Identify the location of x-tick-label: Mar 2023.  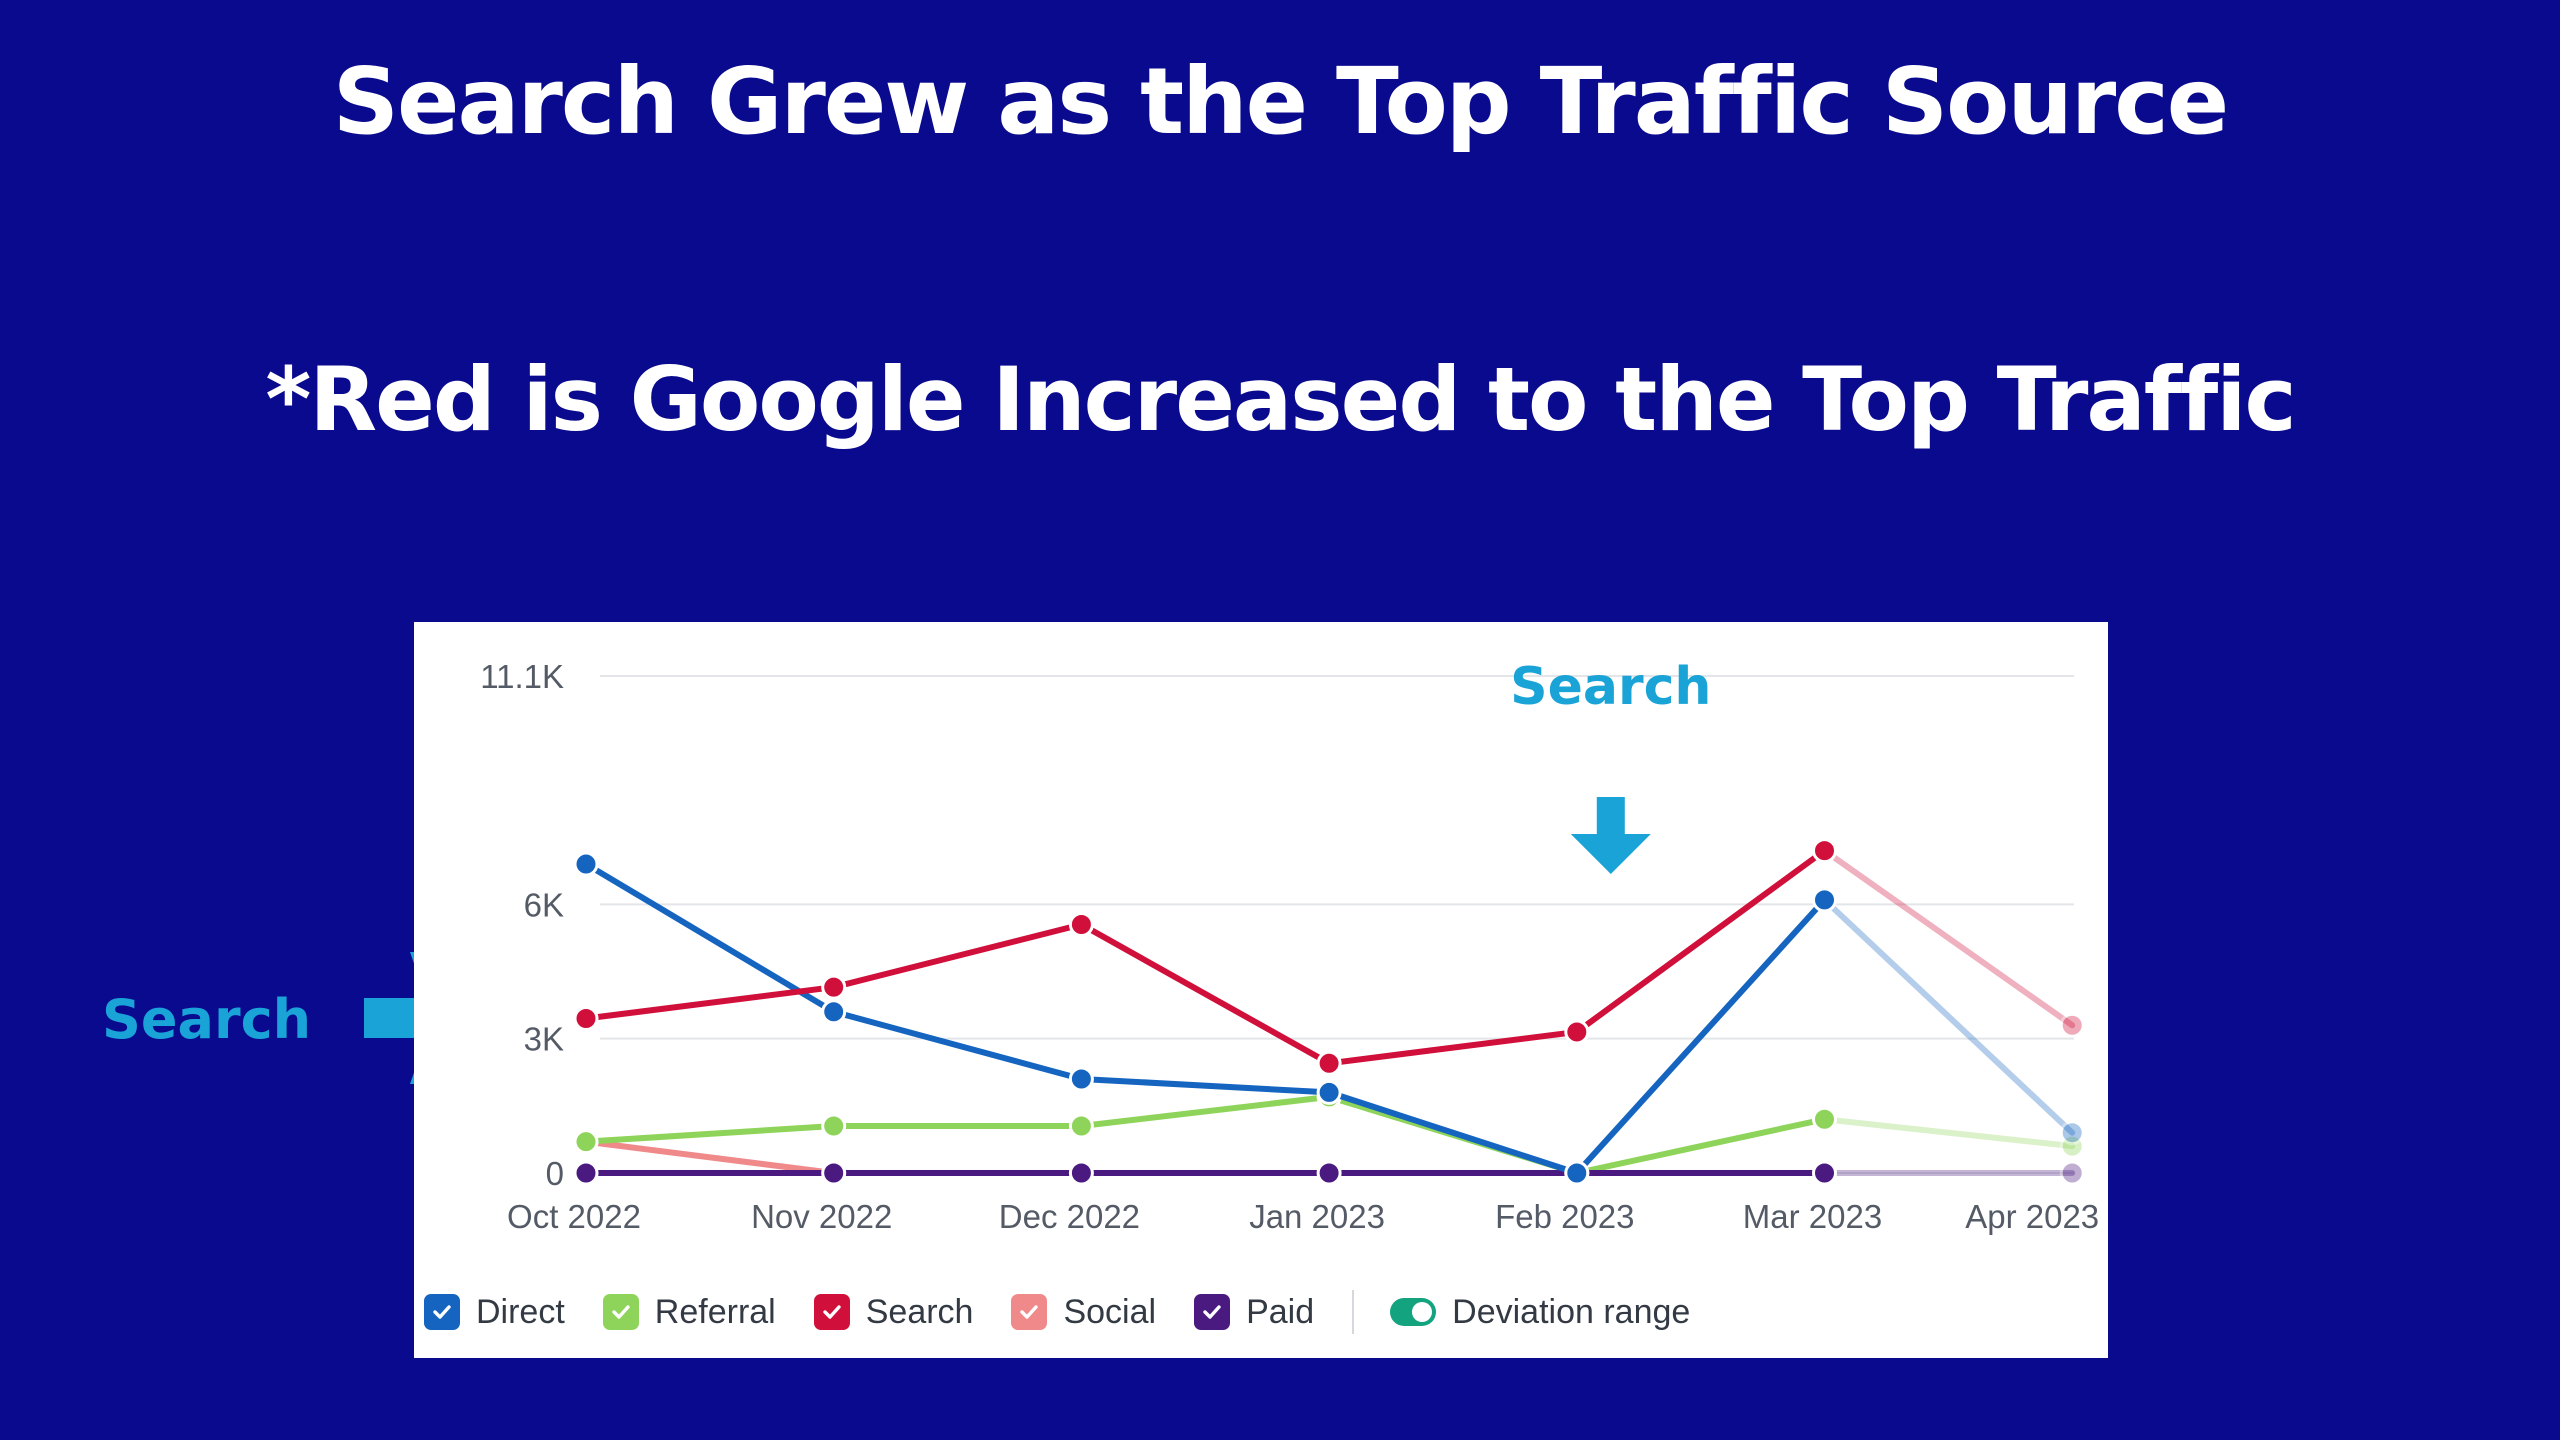
(1812, 1216).